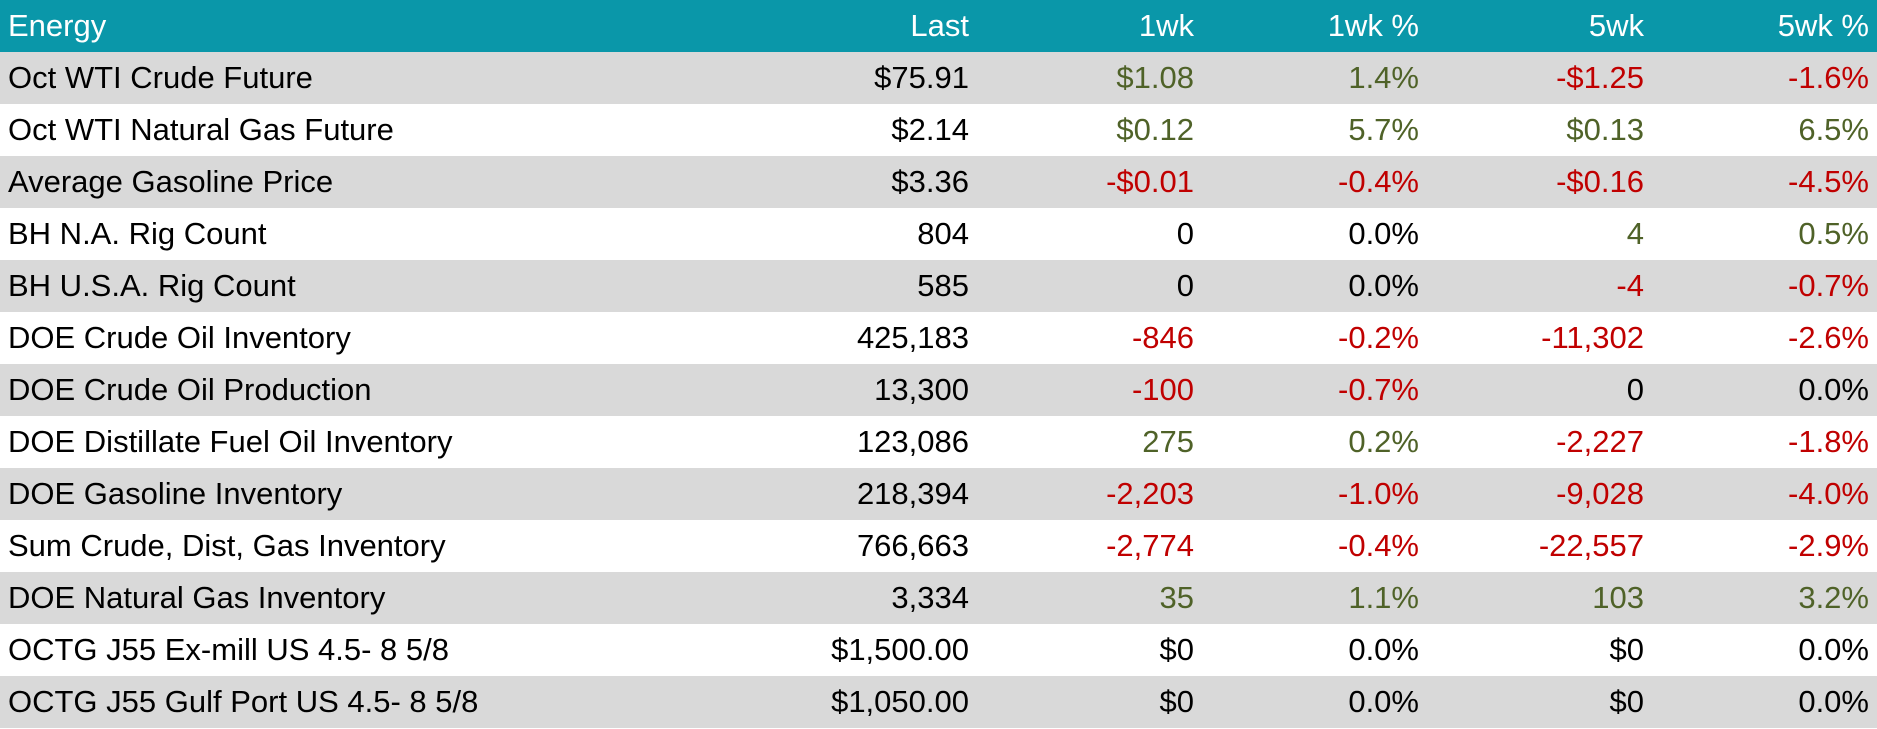 The height and width of the screenshot is (729, 1877). I want to click on header-cell: Last, so click(838, 26).